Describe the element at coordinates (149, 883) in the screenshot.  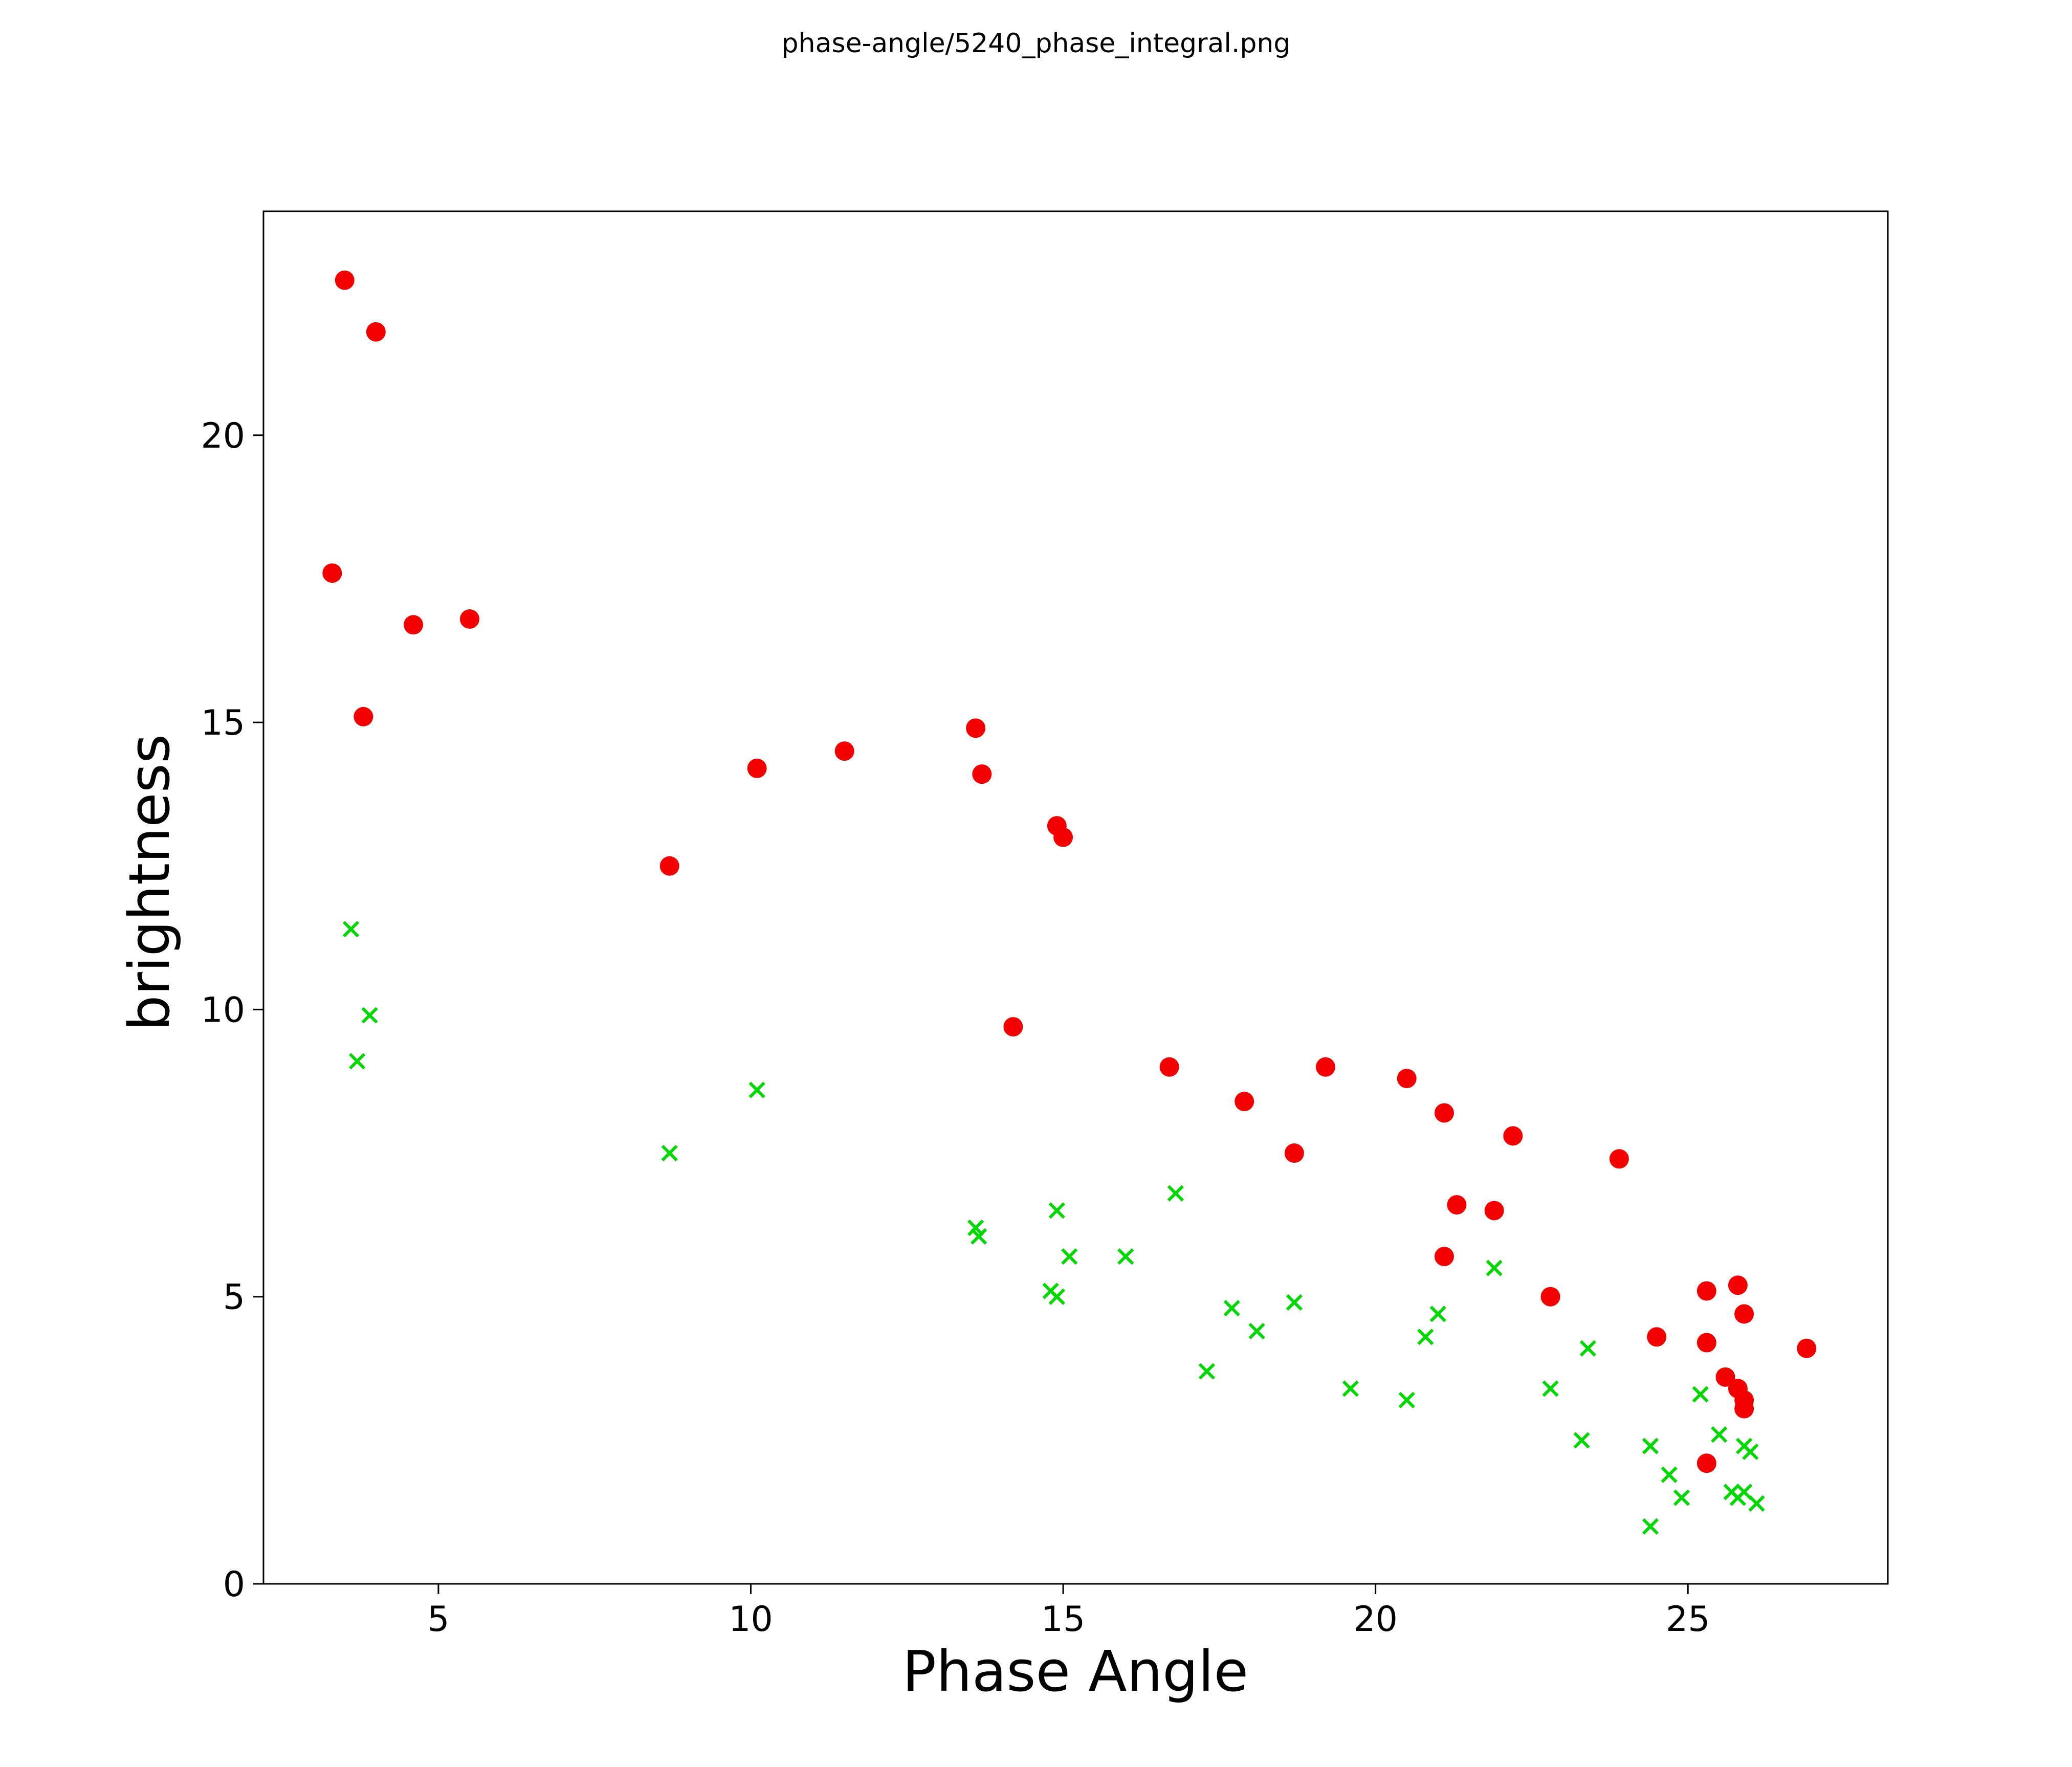
I see `y-axis-label: brightness` at that location.